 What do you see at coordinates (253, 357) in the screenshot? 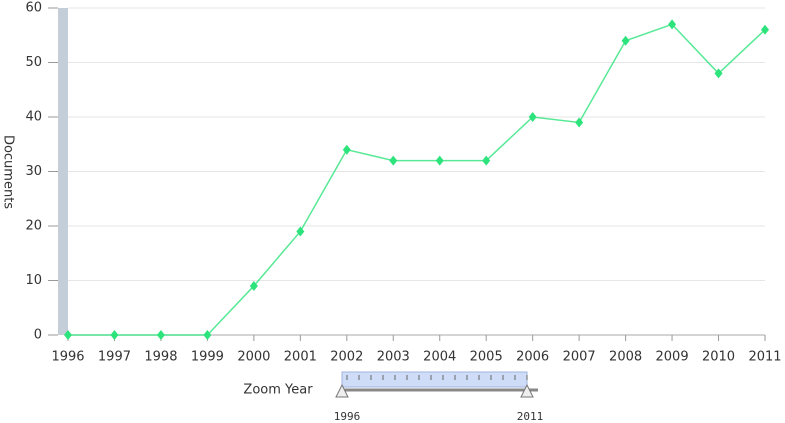
I see `x-tick-label: 2000` at bounding box center [253, 357].